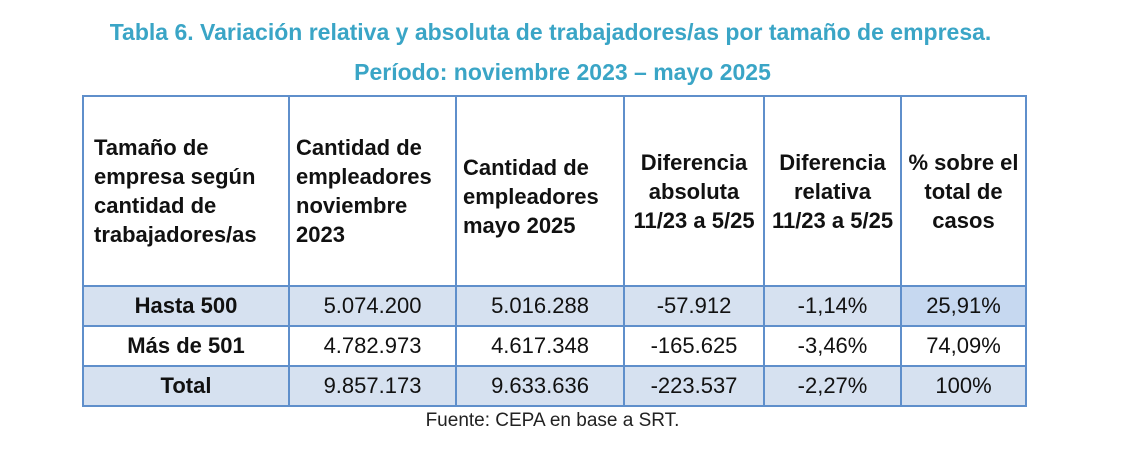 The width and height of the screenshot is (1125, 465). What do you see at coordinates (540, 346) in the screenshot?
I see `cell: 4.617.348` at bounding box center [540, 346].